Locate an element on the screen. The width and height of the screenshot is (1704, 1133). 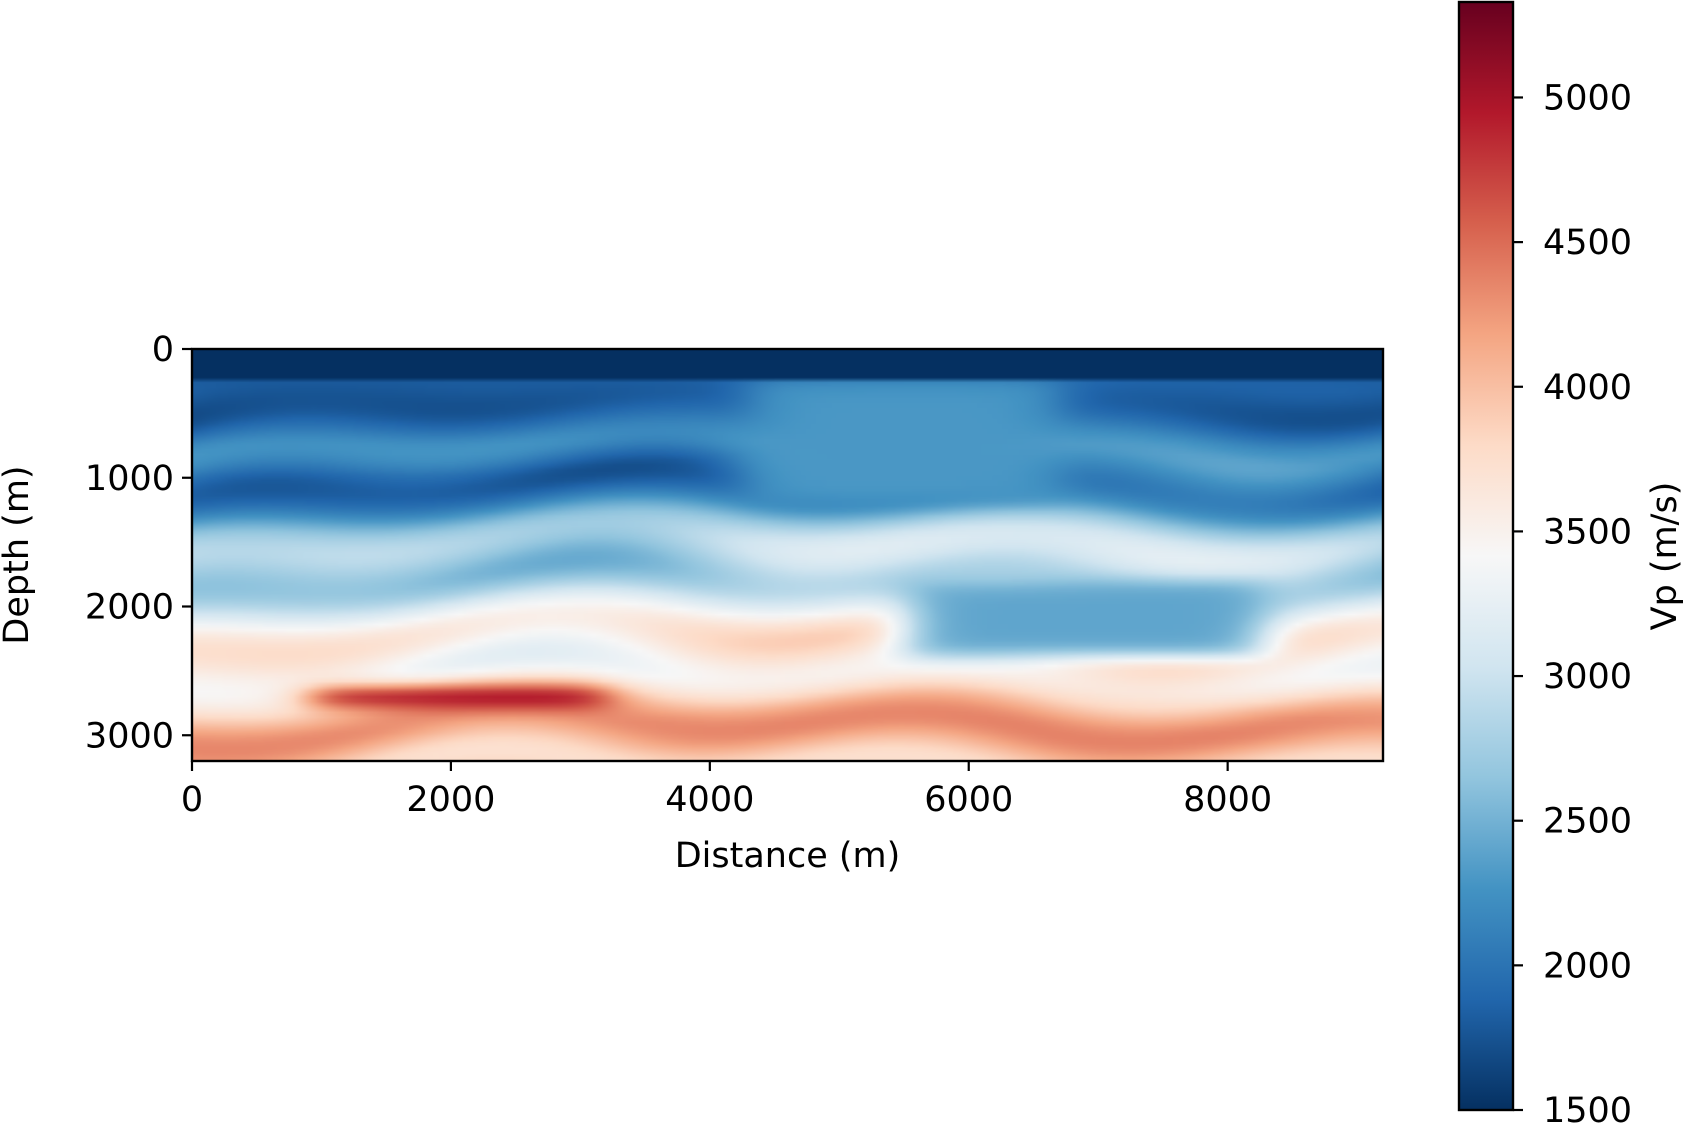
x-tick-label: 0 is located at coordinates (192, 800).